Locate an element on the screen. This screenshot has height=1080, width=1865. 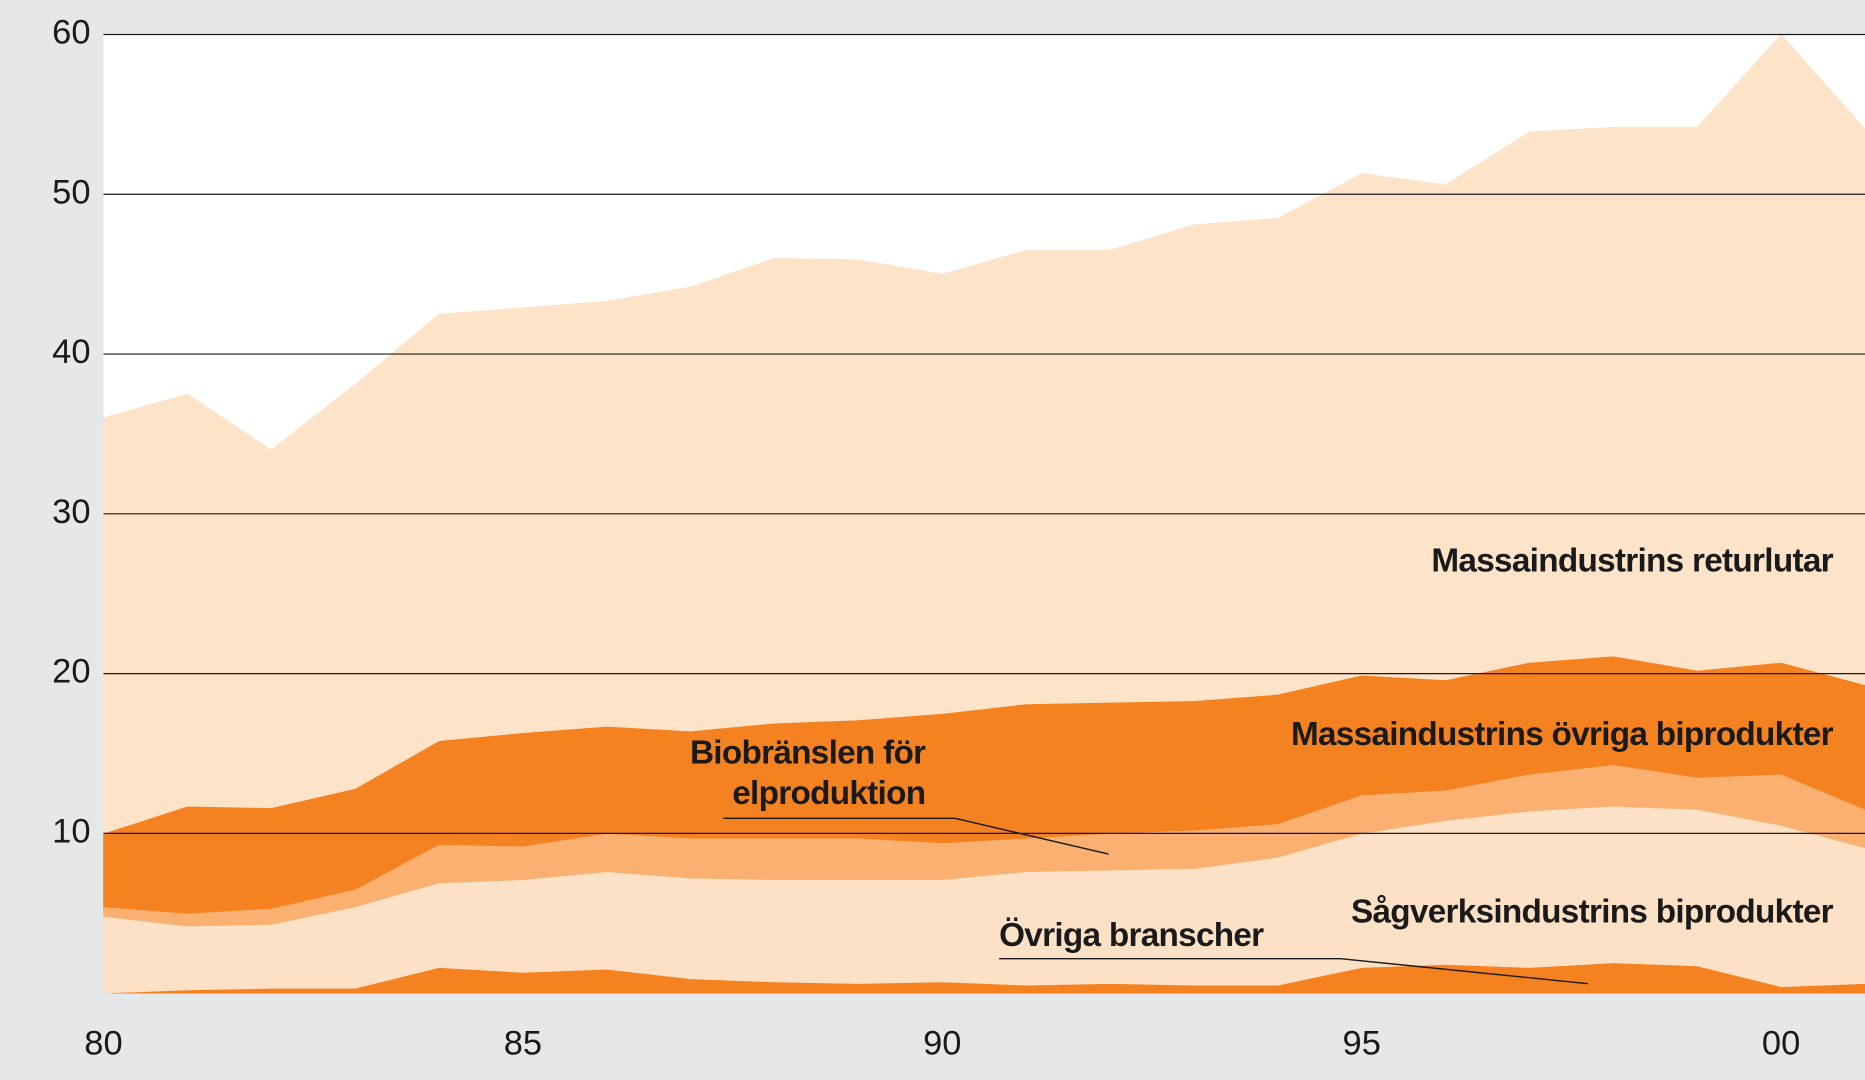
x-tick-label: 00 is located at coordinates (1781, 1044).